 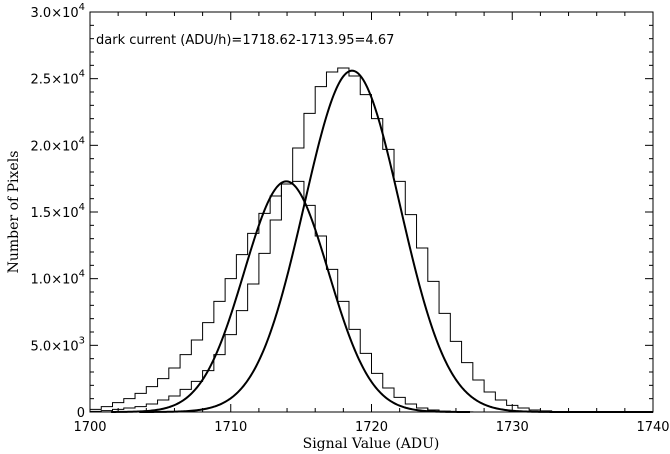 What do you see at coordinates (55, 146) in the screenshot?
I see `y-tick-mantissa: 2.0×10` at bounding box center [55, 146].